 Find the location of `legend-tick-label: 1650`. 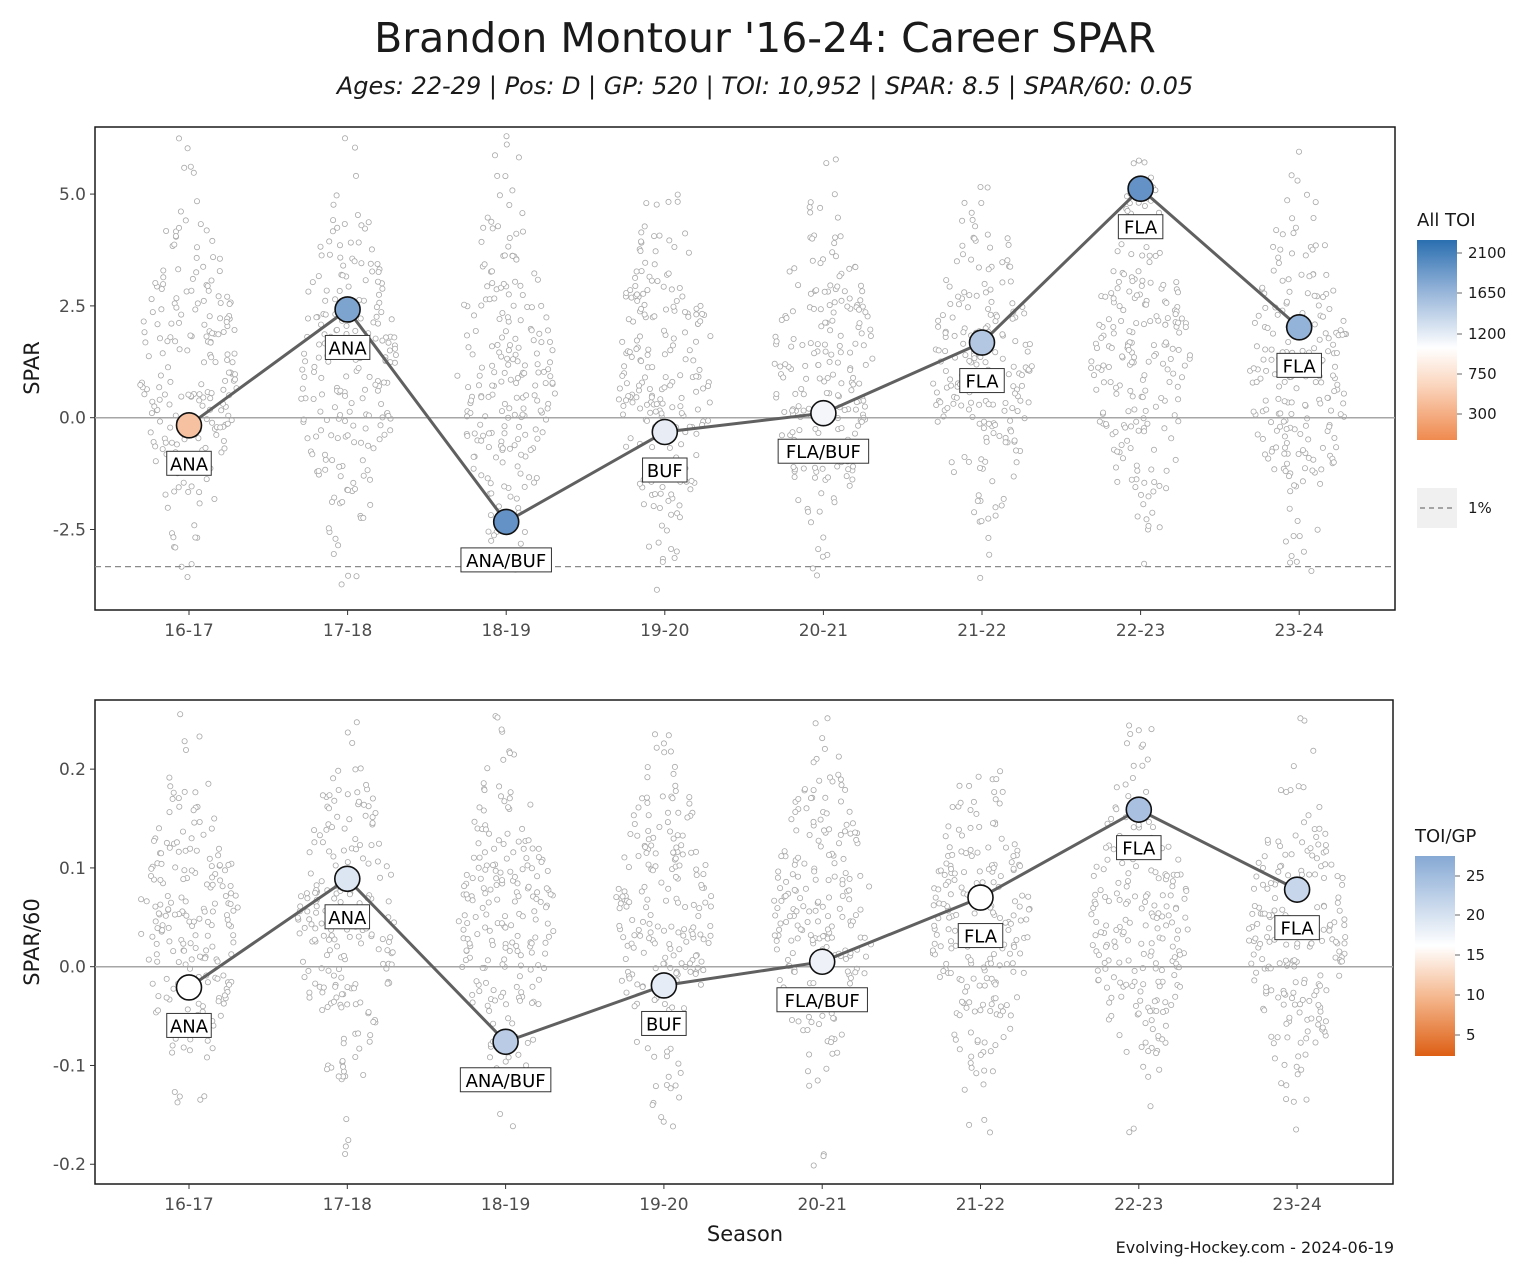

legend-tick-label: 1650 is located at coordinates (1487, 293).